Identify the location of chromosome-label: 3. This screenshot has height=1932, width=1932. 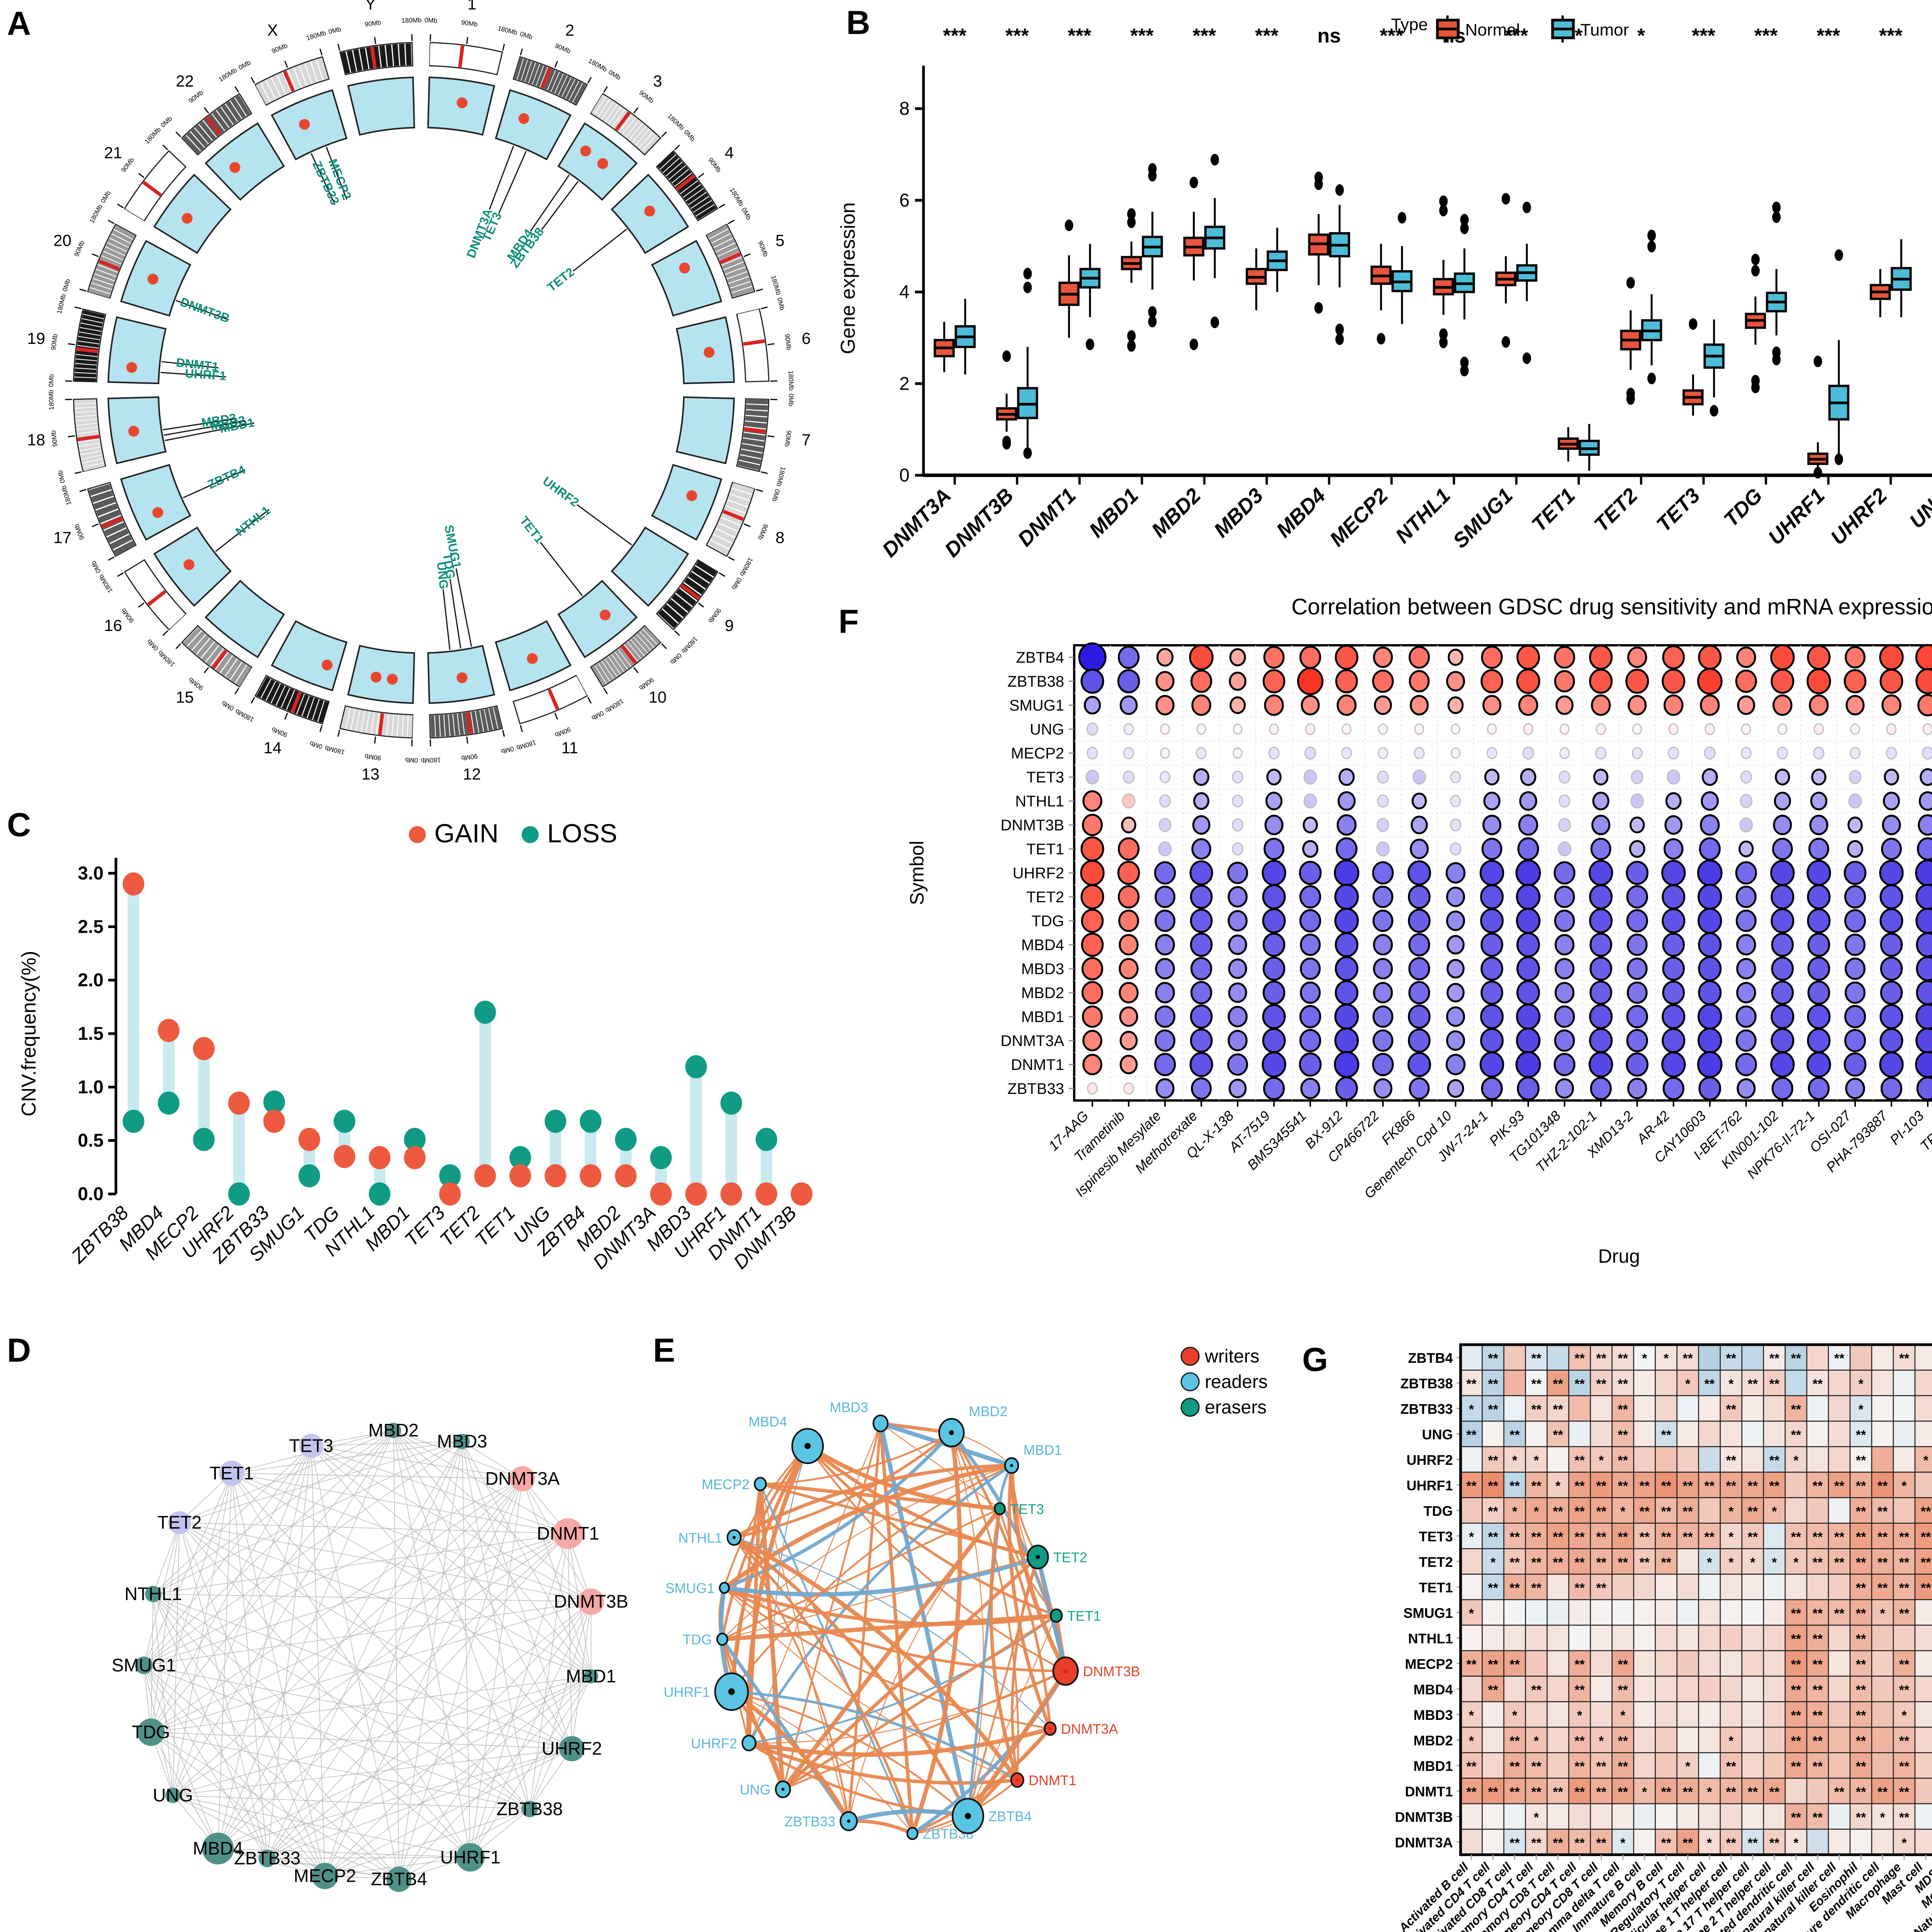
(657, 81).